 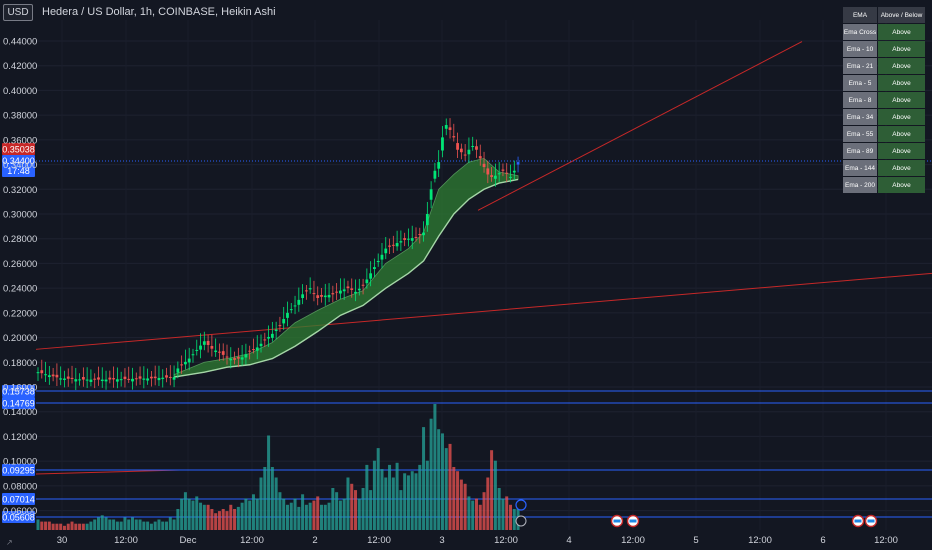 What do you see at coordinates (9, 542) in the screenshot?
I see `timezone-icon: ↗` at bounding box center [9, 542].